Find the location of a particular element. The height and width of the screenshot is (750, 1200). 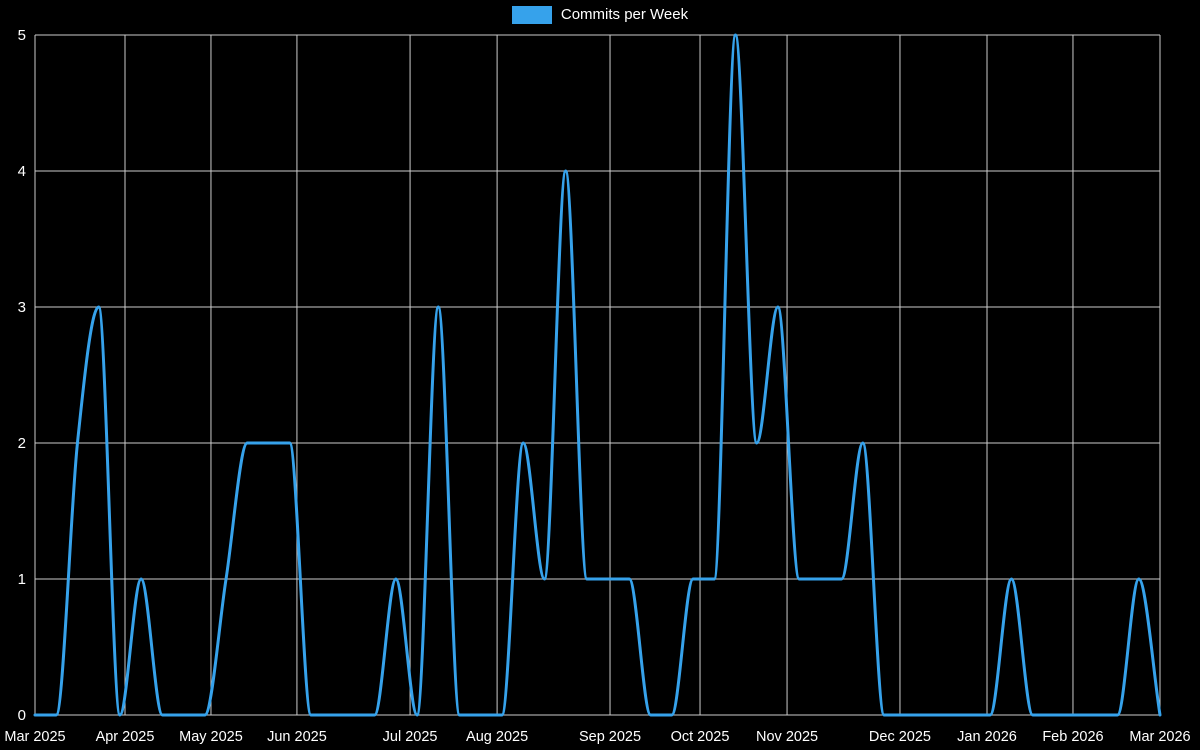

x-axis-label: Jun 2025 is located at coordinates (297, 737).